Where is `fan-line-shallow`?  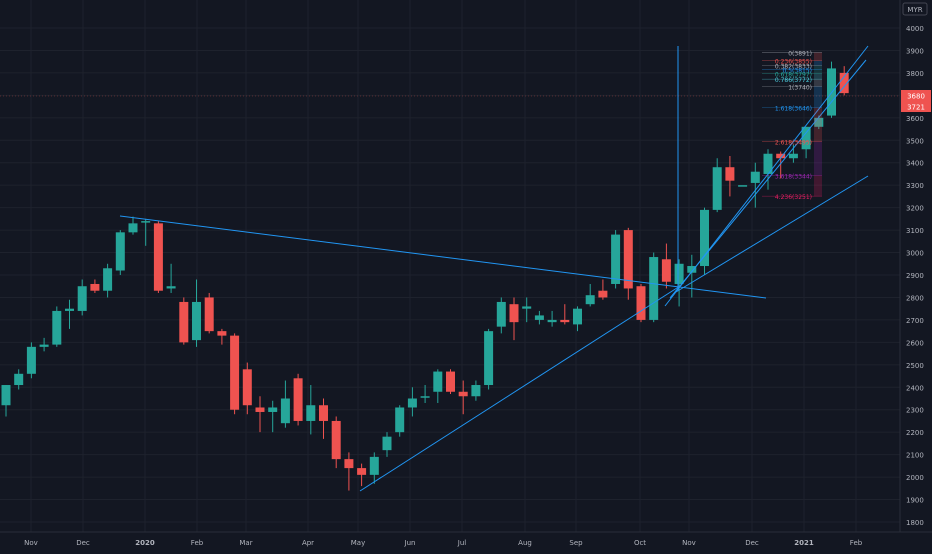 fan-line-shallow is located at coordinates (772, 234).